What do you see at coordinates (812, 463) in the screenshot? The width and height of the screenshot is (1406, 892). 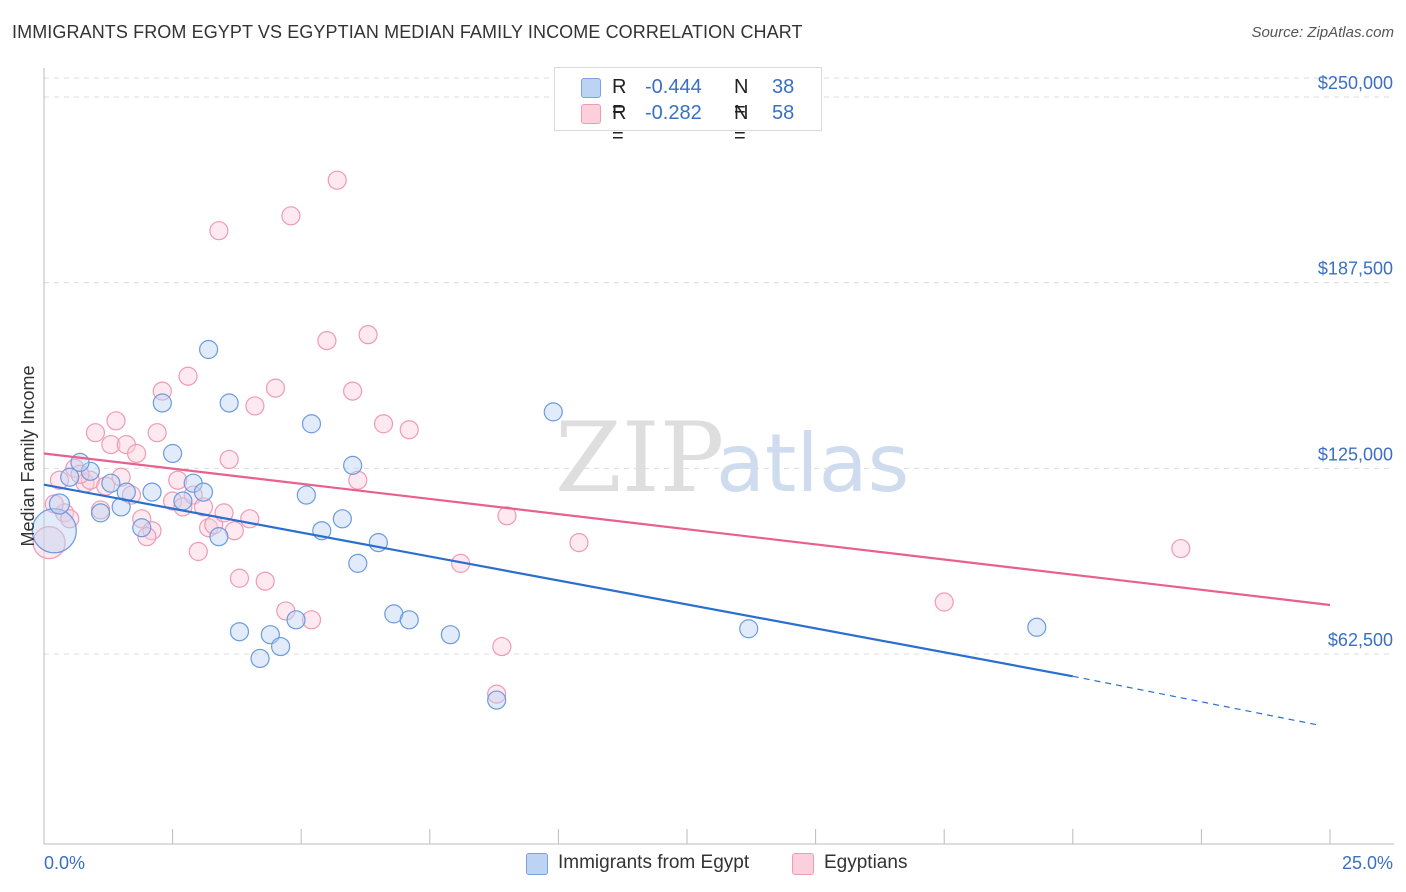 I see `watermark-atlas: atlas` at bounding box center [812, 463].